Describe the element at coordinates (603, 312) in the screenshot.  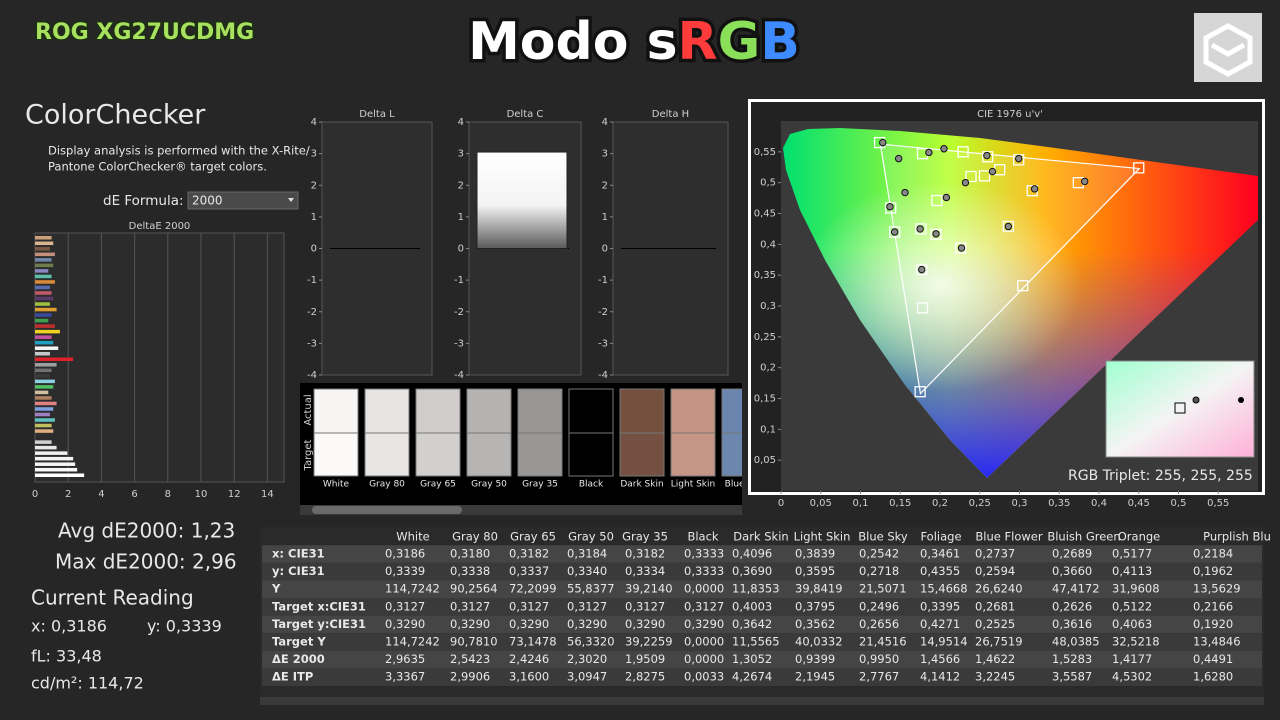
I see `y-tick-label: -2` at that location.